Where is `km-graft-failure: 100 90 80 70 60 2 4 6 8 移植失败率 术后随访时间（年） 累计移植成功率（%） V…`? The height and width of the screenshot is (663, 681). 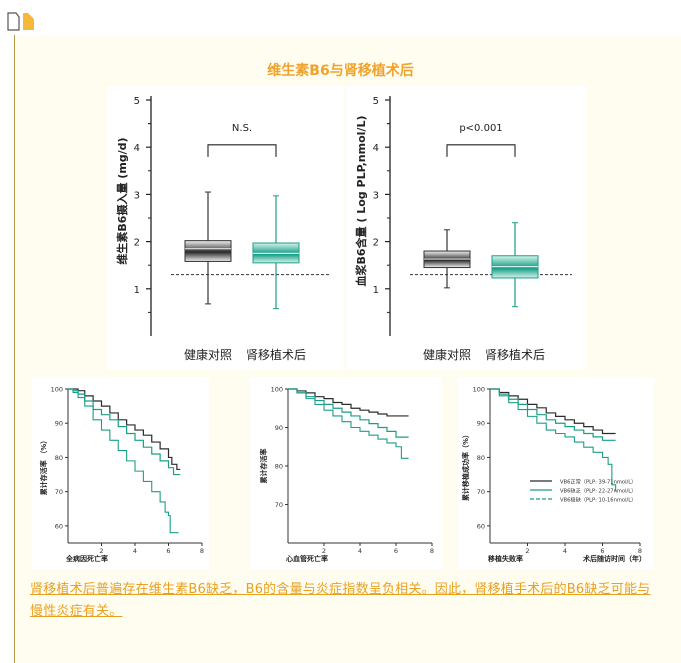
km-graft-failure: 100 90 80 70 60 2 4 6 8 移植失败率 术后随访时间（年） 累计移植成功率（%） V… is located at coordinates (556, 473).